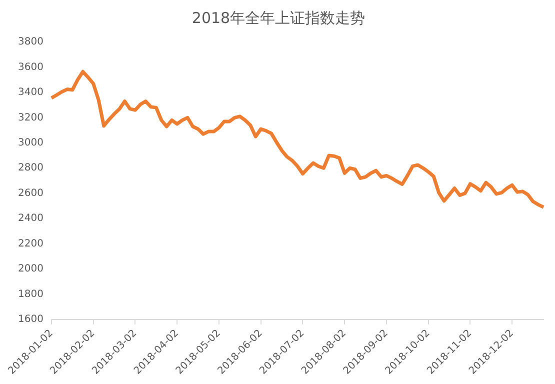  Describe the element at coordinates (31, 42) in the screenshot. I see `y-tick-label: 3800` at that location.